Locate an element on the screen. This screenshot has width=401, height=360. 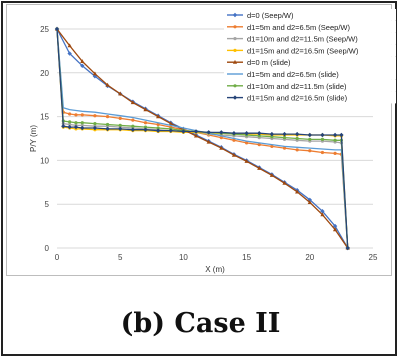
x-tick-label: 20 is located at coordinates (309, 257).